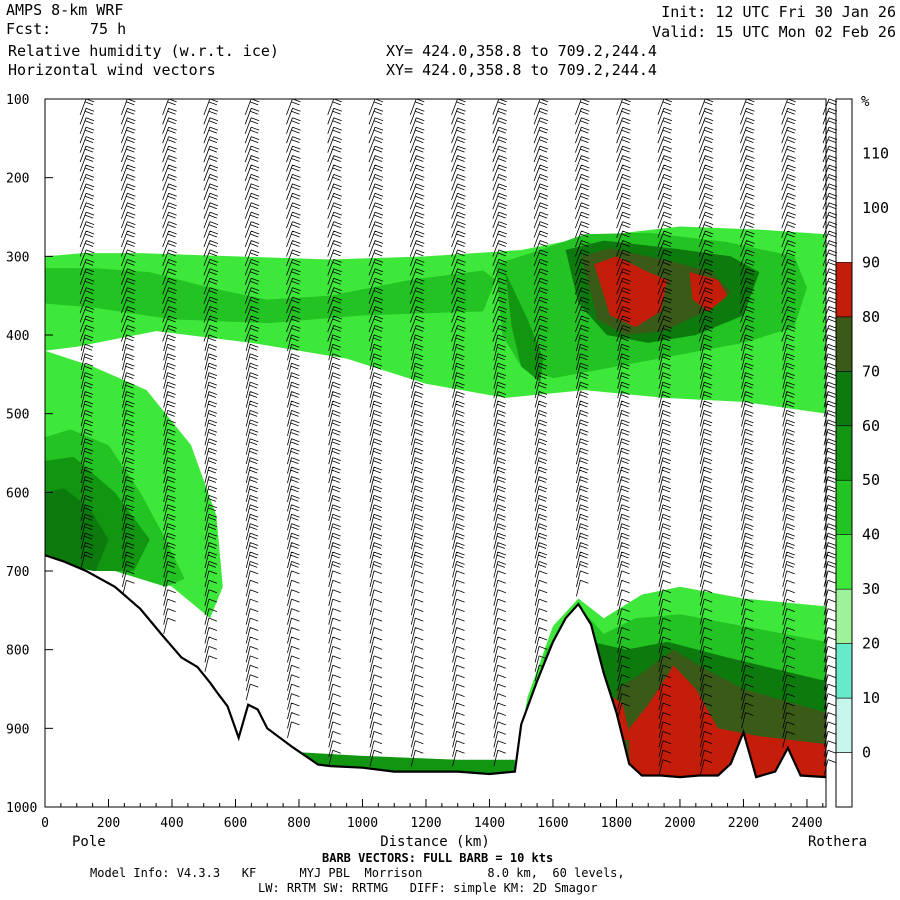 The height and width of the screenshot is (900, 900). What do you see at coordinates (871, 262) in the screenshot?
I see `colorbar-label-90: 90` at bounding box center [871, 262].